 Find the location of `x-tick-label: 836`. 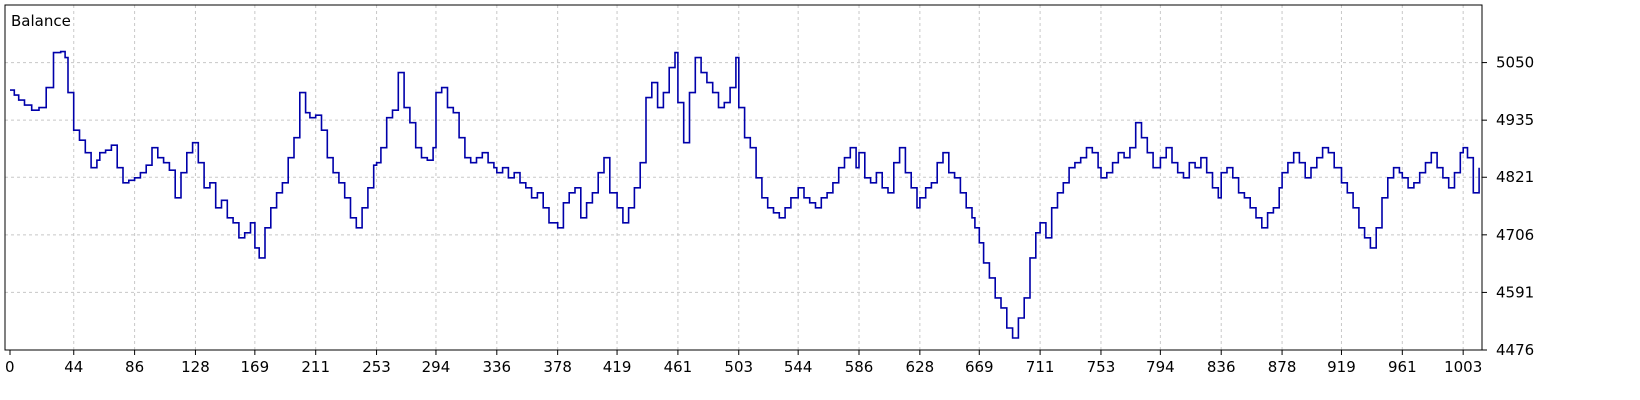

x-tick-label: 836 is located at coordinates (1221, 367).